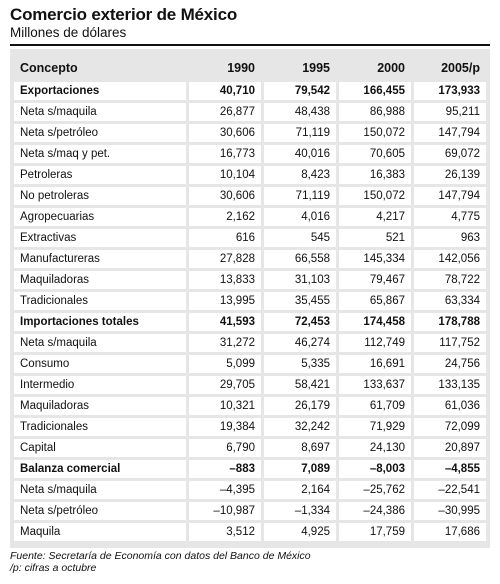 The image size is (500, 584). What do you see at coordinates (373, 343) in the screenshot?
I see `cell-value: 112,749` at bounding box center [373, 343].